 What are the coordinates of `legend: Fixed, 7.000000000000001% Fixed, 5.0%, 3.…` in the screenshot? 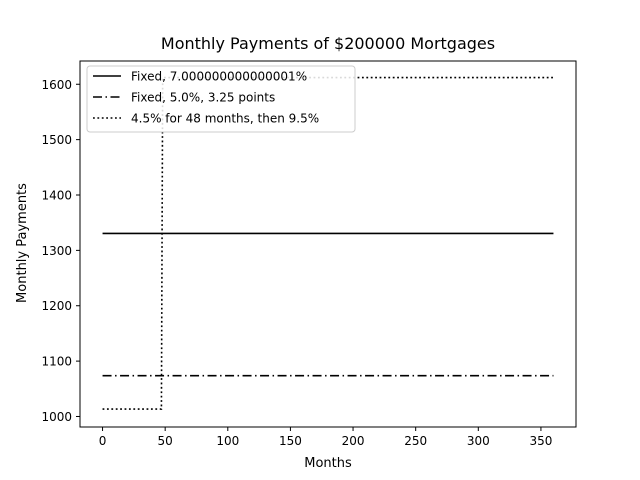 It's located at (221, 99).